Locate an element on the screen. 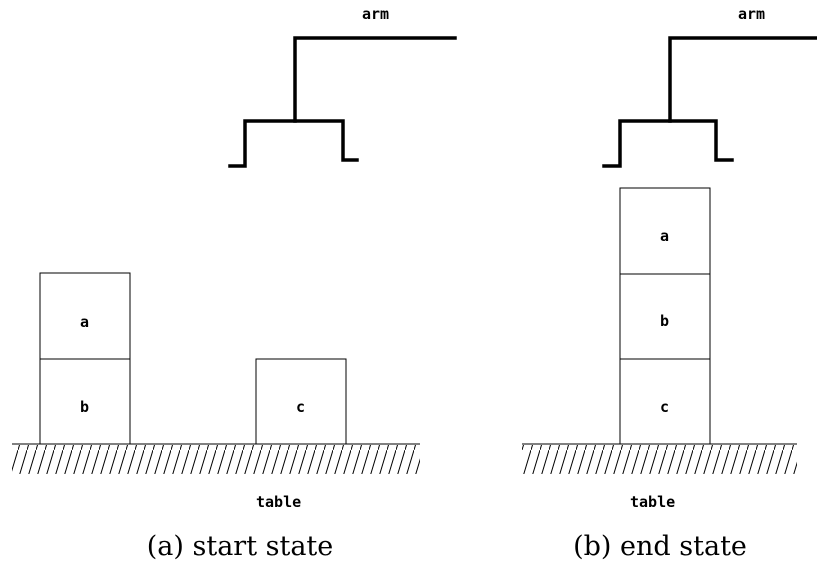 This screenshot has width=817, height=567. caption-end-state: (b) end state is located at coordinates (660, 546).